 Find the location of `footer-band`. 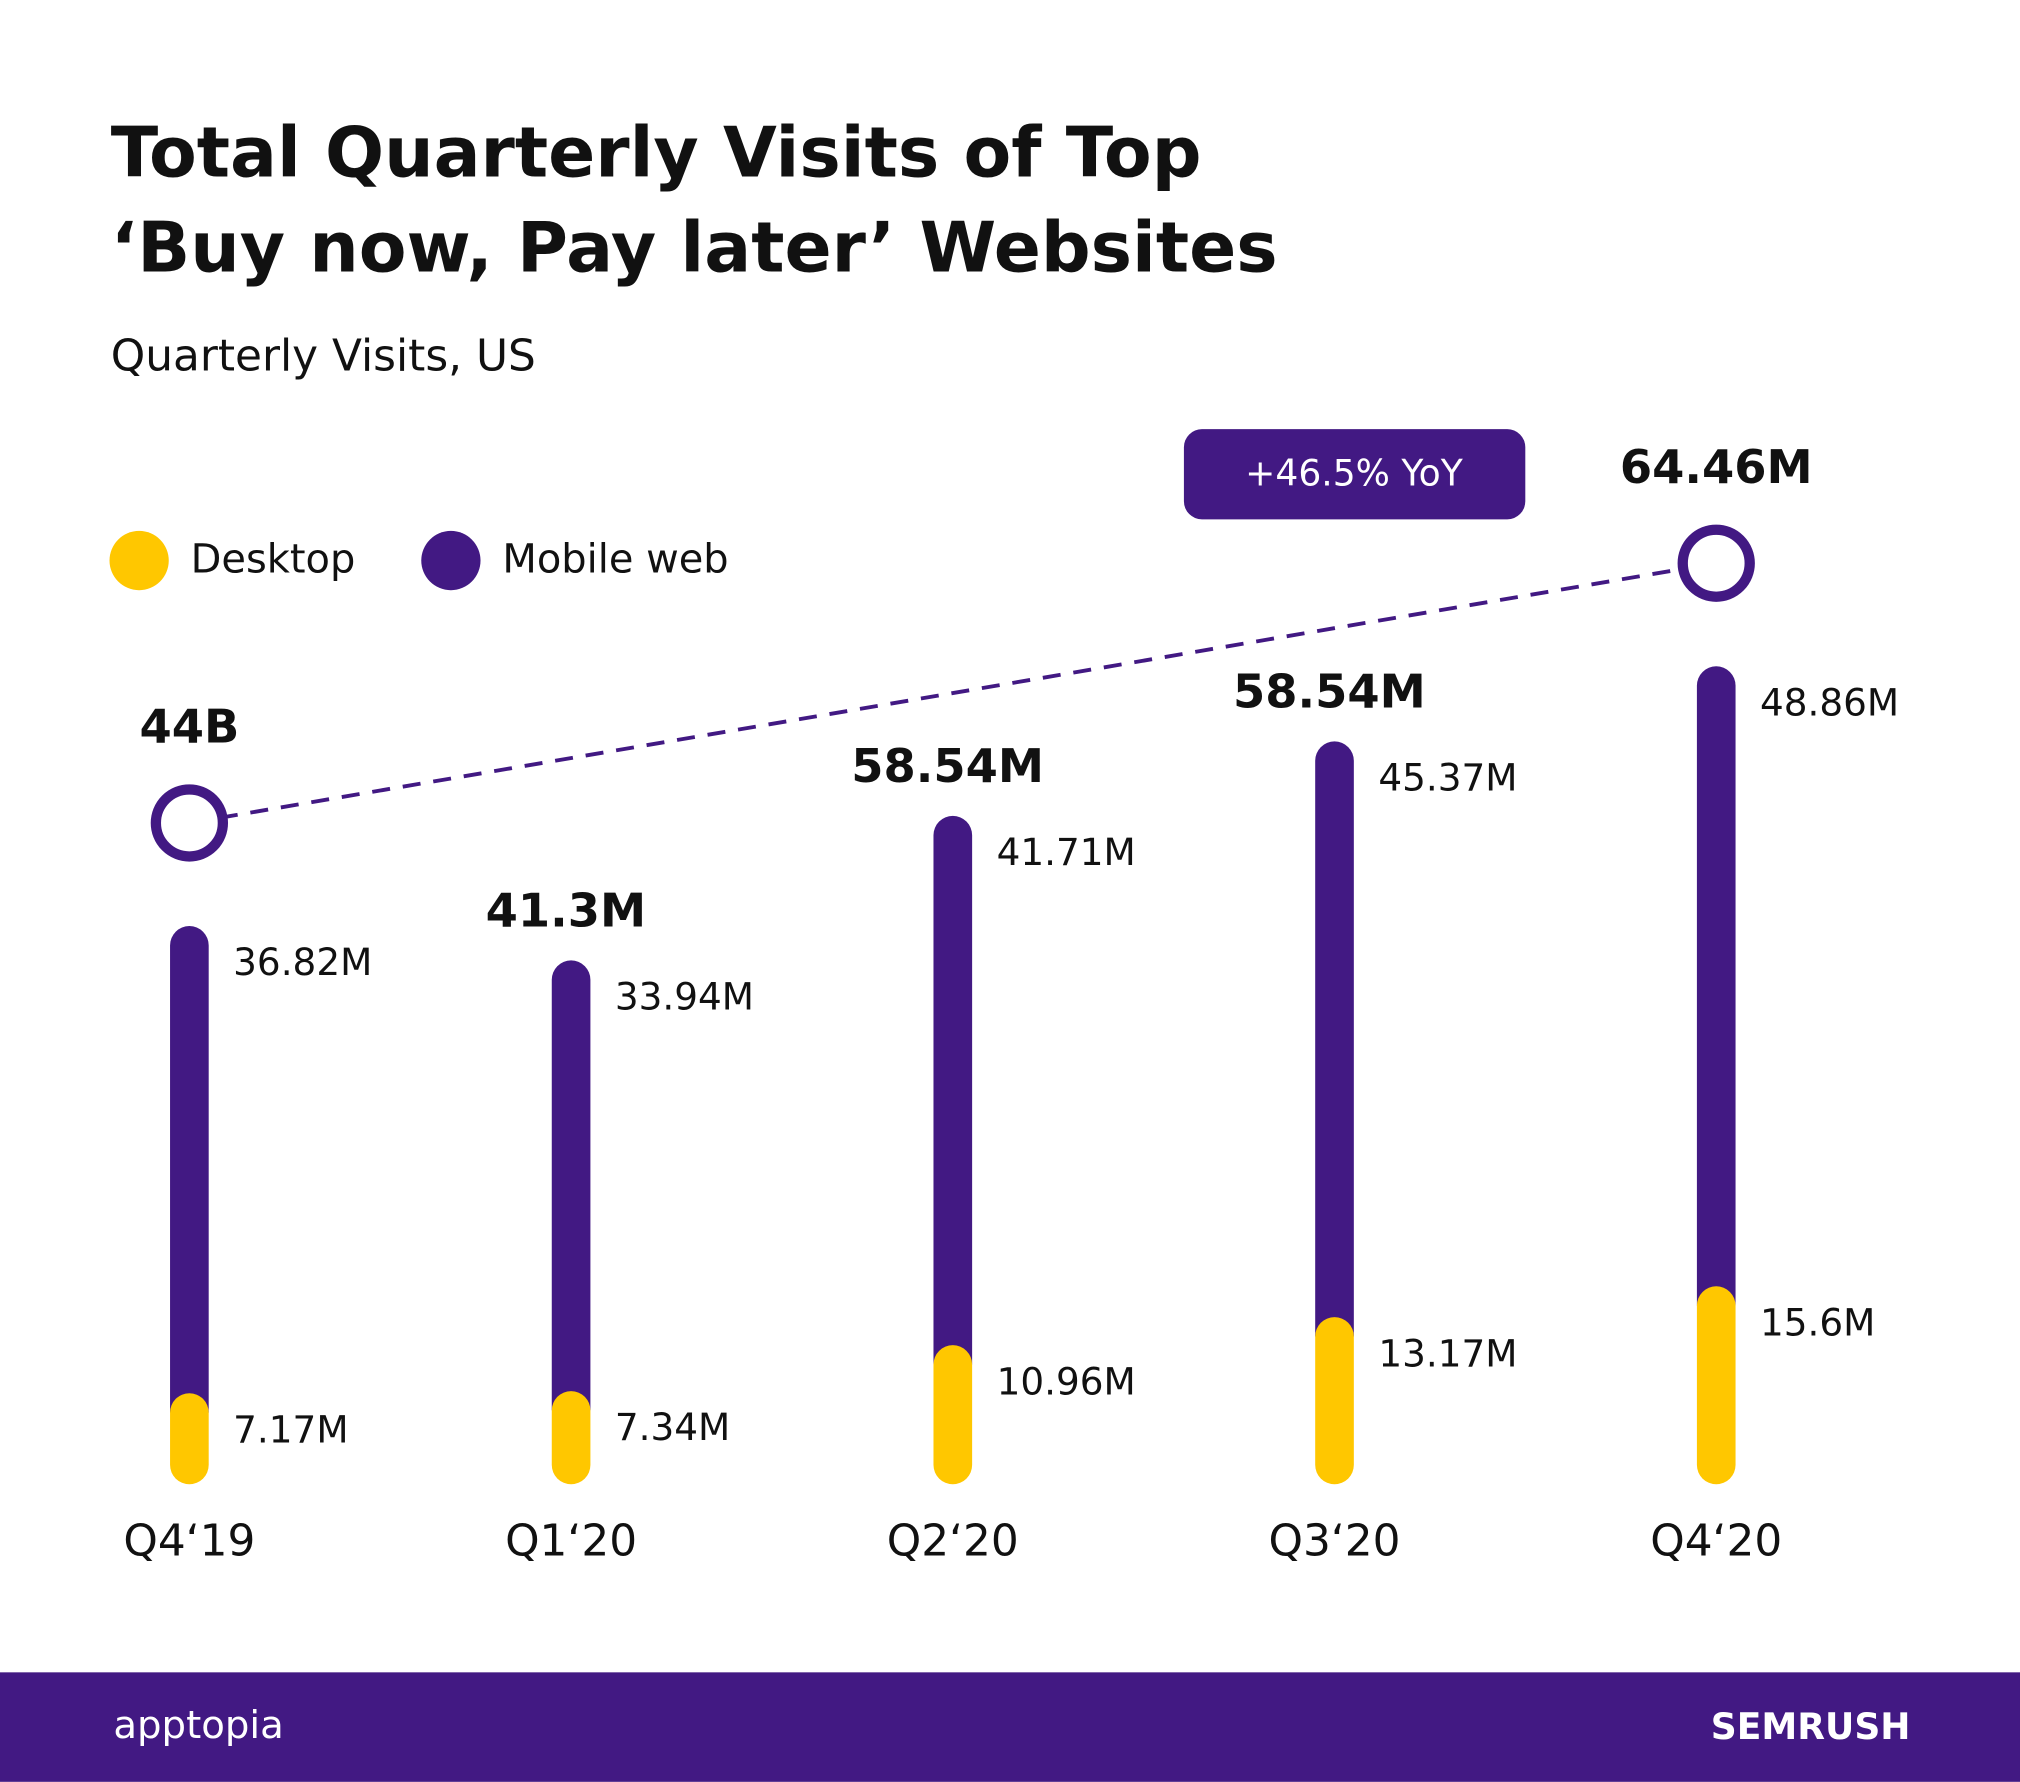

footer-band is located at coordinates (1010, 1727).